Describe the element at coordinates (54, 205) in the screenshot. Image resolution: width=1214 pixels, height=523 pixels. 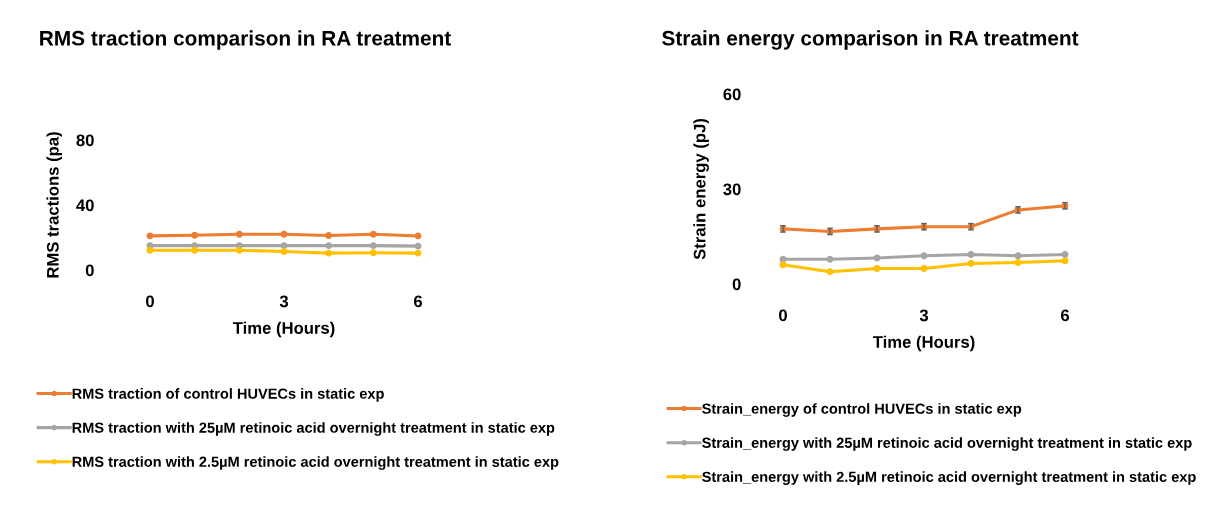
I see `y-axis-title: RMS tractions (pa)` at that location.